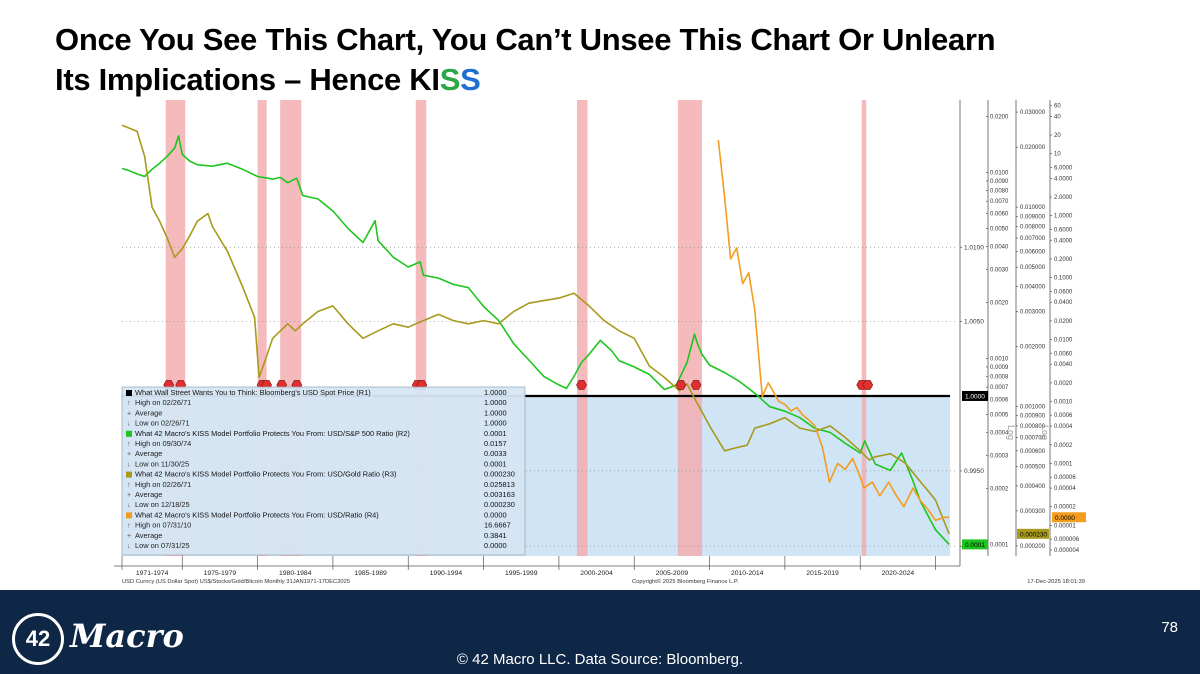 The image size is (1200, 674). What do you see at coordinates (833, 330) in the screenshot?
I see `series-line-r4` at bounding box center [833, 330].